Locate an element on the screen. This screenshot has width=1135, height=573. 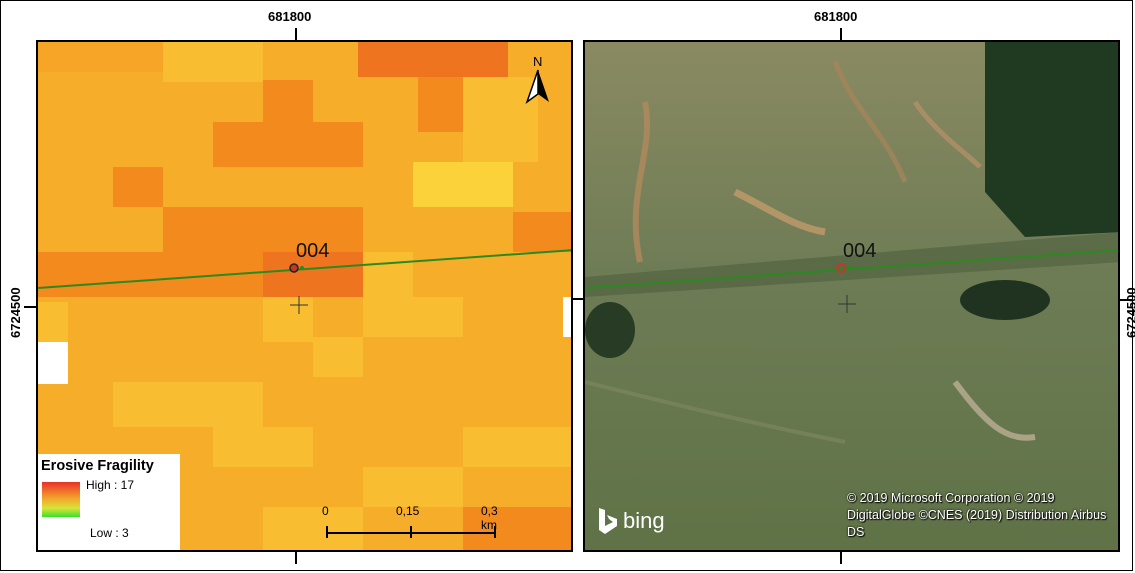
northing-tick-mid is located at coordinates (578, 299).